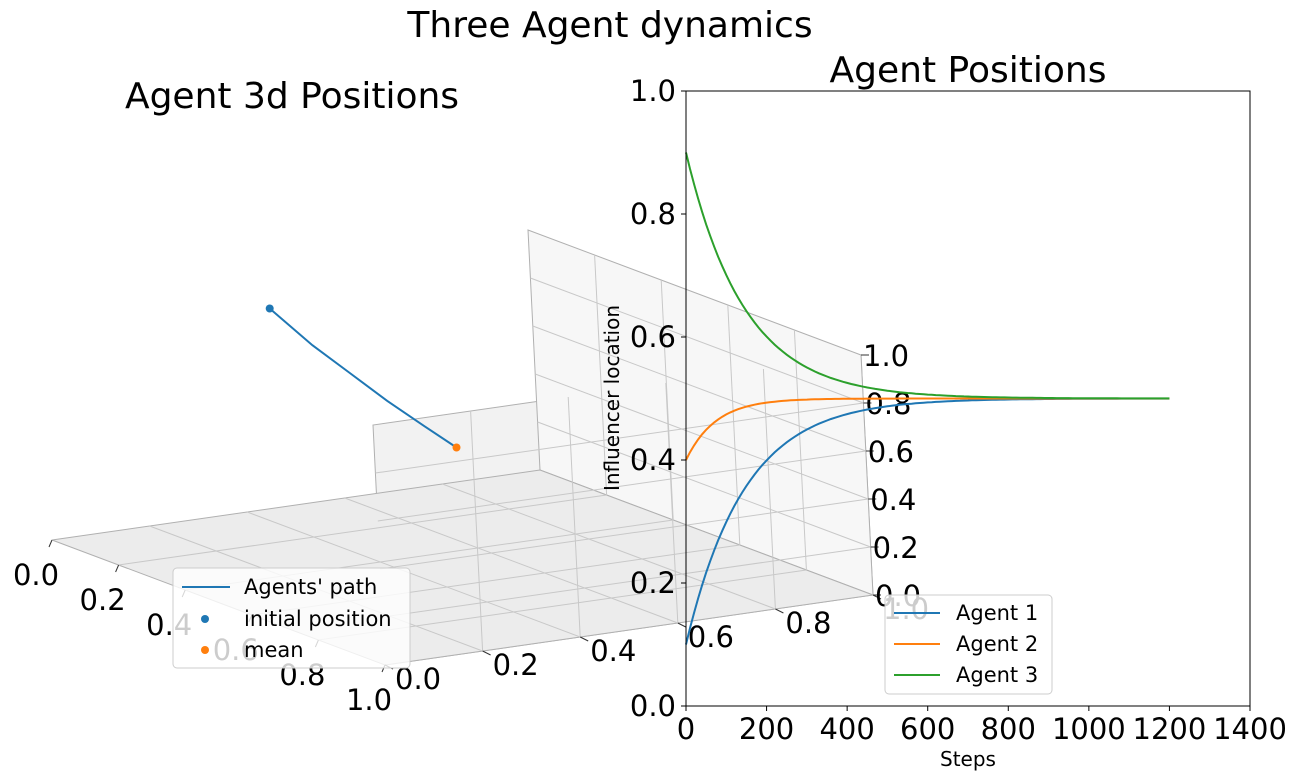  I want to click on y-tick-label: 1.0, so click(653, 91).